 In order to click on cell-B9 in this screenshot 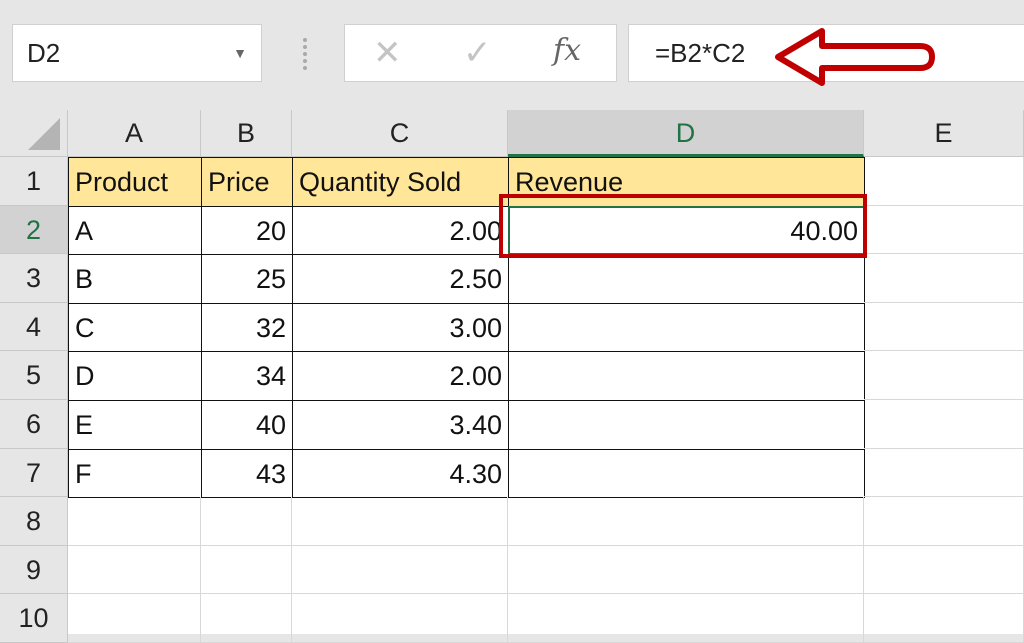, I will do `click(246, 570)`.